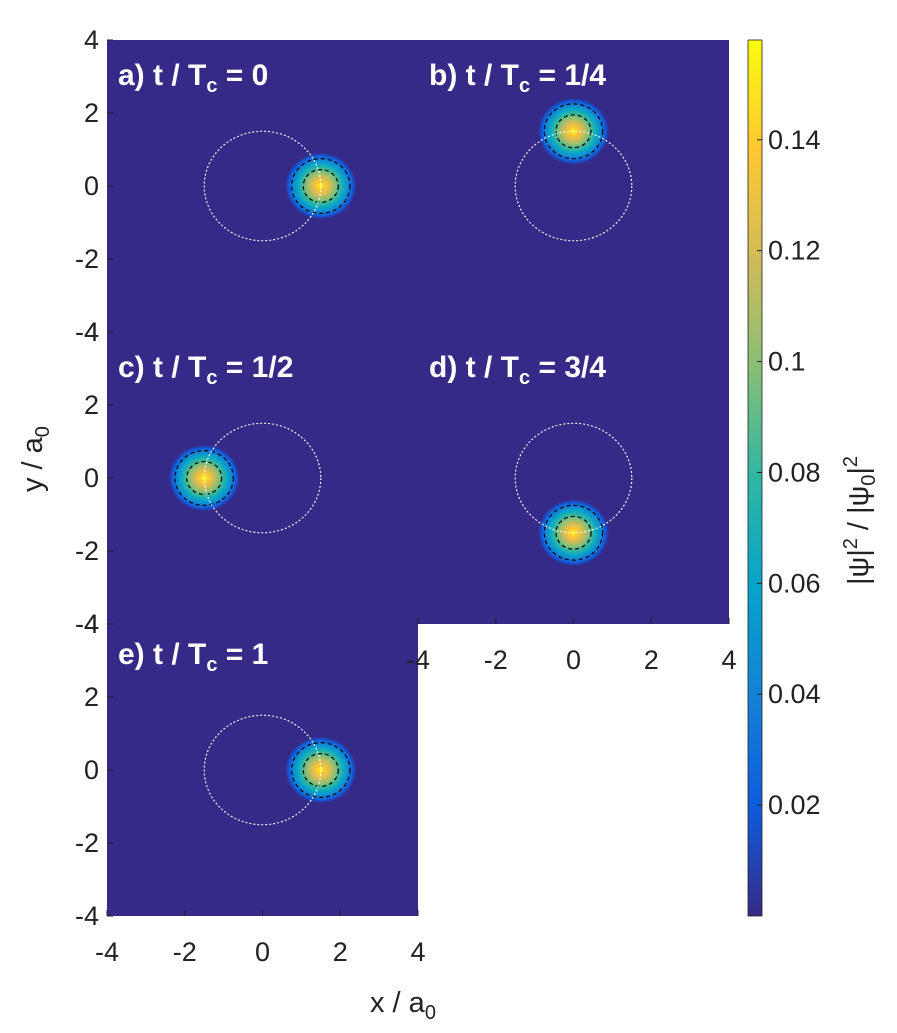 The height and width of the screenshot is (1033, 897). Describe the element at coordinates (517, 78) in the screenshot. I see `panel-b-title: b) t / Tc = 1/4` at that location.